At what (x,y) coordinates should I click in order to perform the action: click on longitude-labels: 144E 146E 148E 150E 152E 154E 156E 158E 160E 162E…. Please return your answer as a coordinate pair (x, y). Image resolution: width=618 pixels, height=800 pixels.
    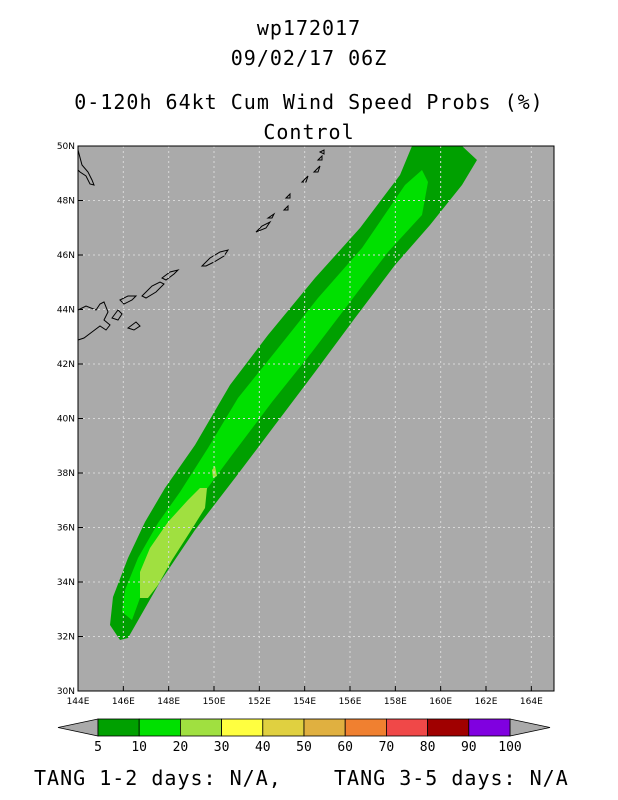
    Looking at the image, I should click on (305, 702).